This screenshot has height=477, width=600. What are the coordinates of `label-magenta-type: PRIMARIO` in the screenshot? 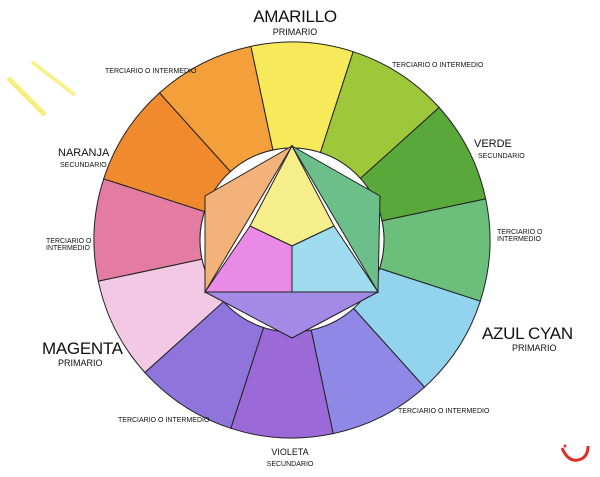 It's located at (80, 363).